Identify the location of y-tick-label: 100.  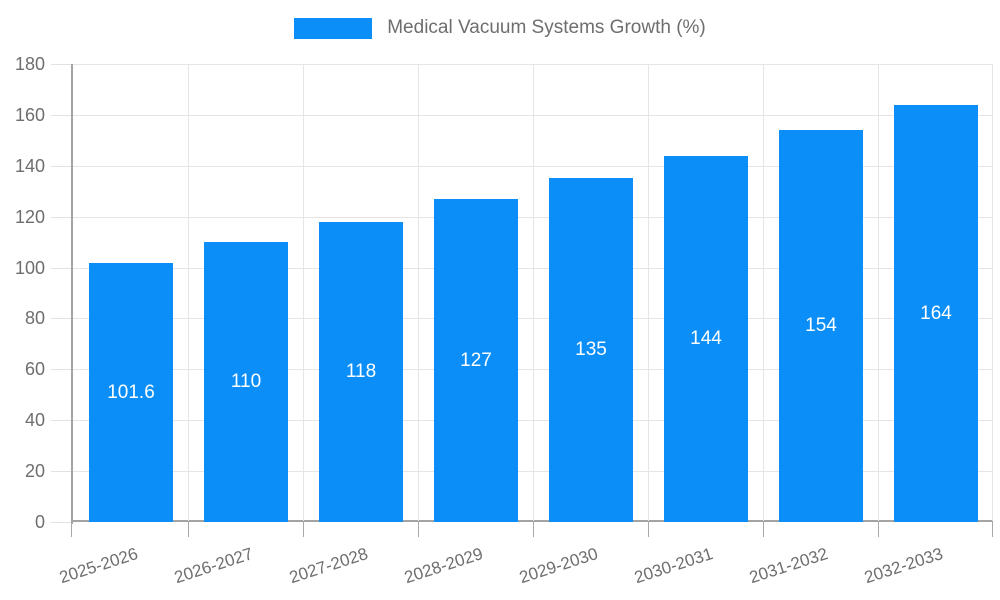
(29, 267).